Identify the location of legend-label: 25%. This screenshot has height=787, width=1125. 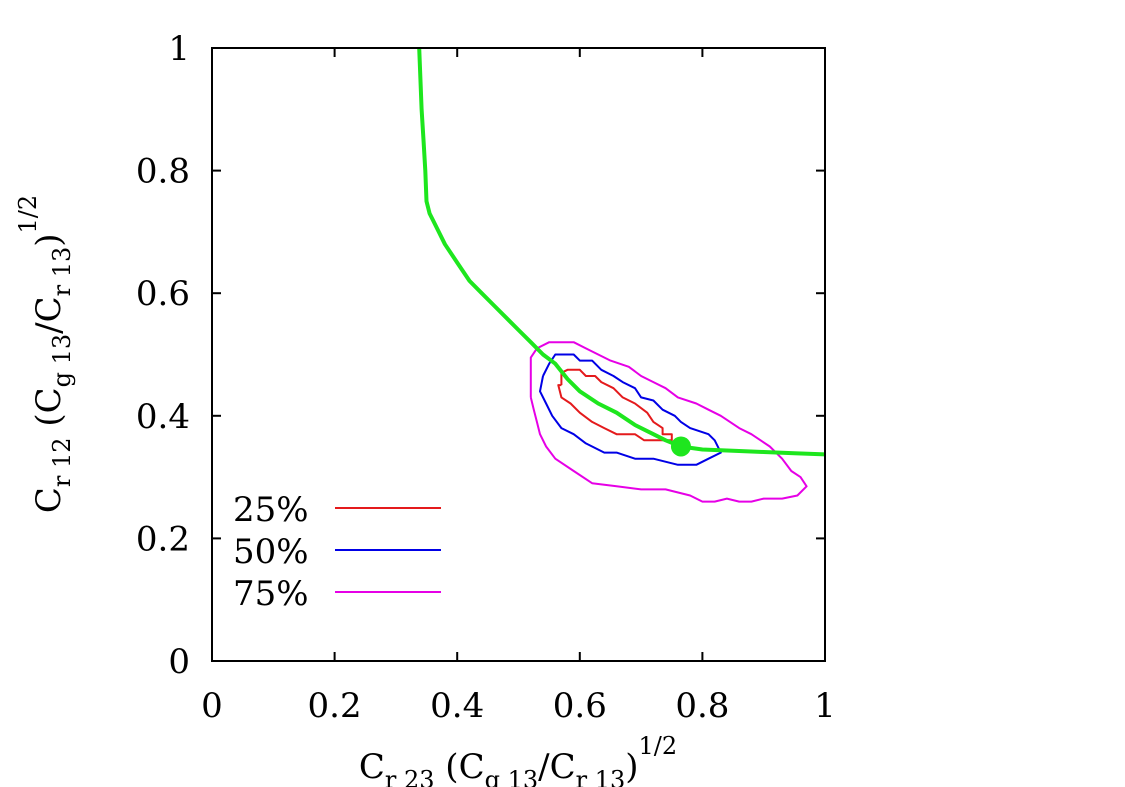
(271, 510).